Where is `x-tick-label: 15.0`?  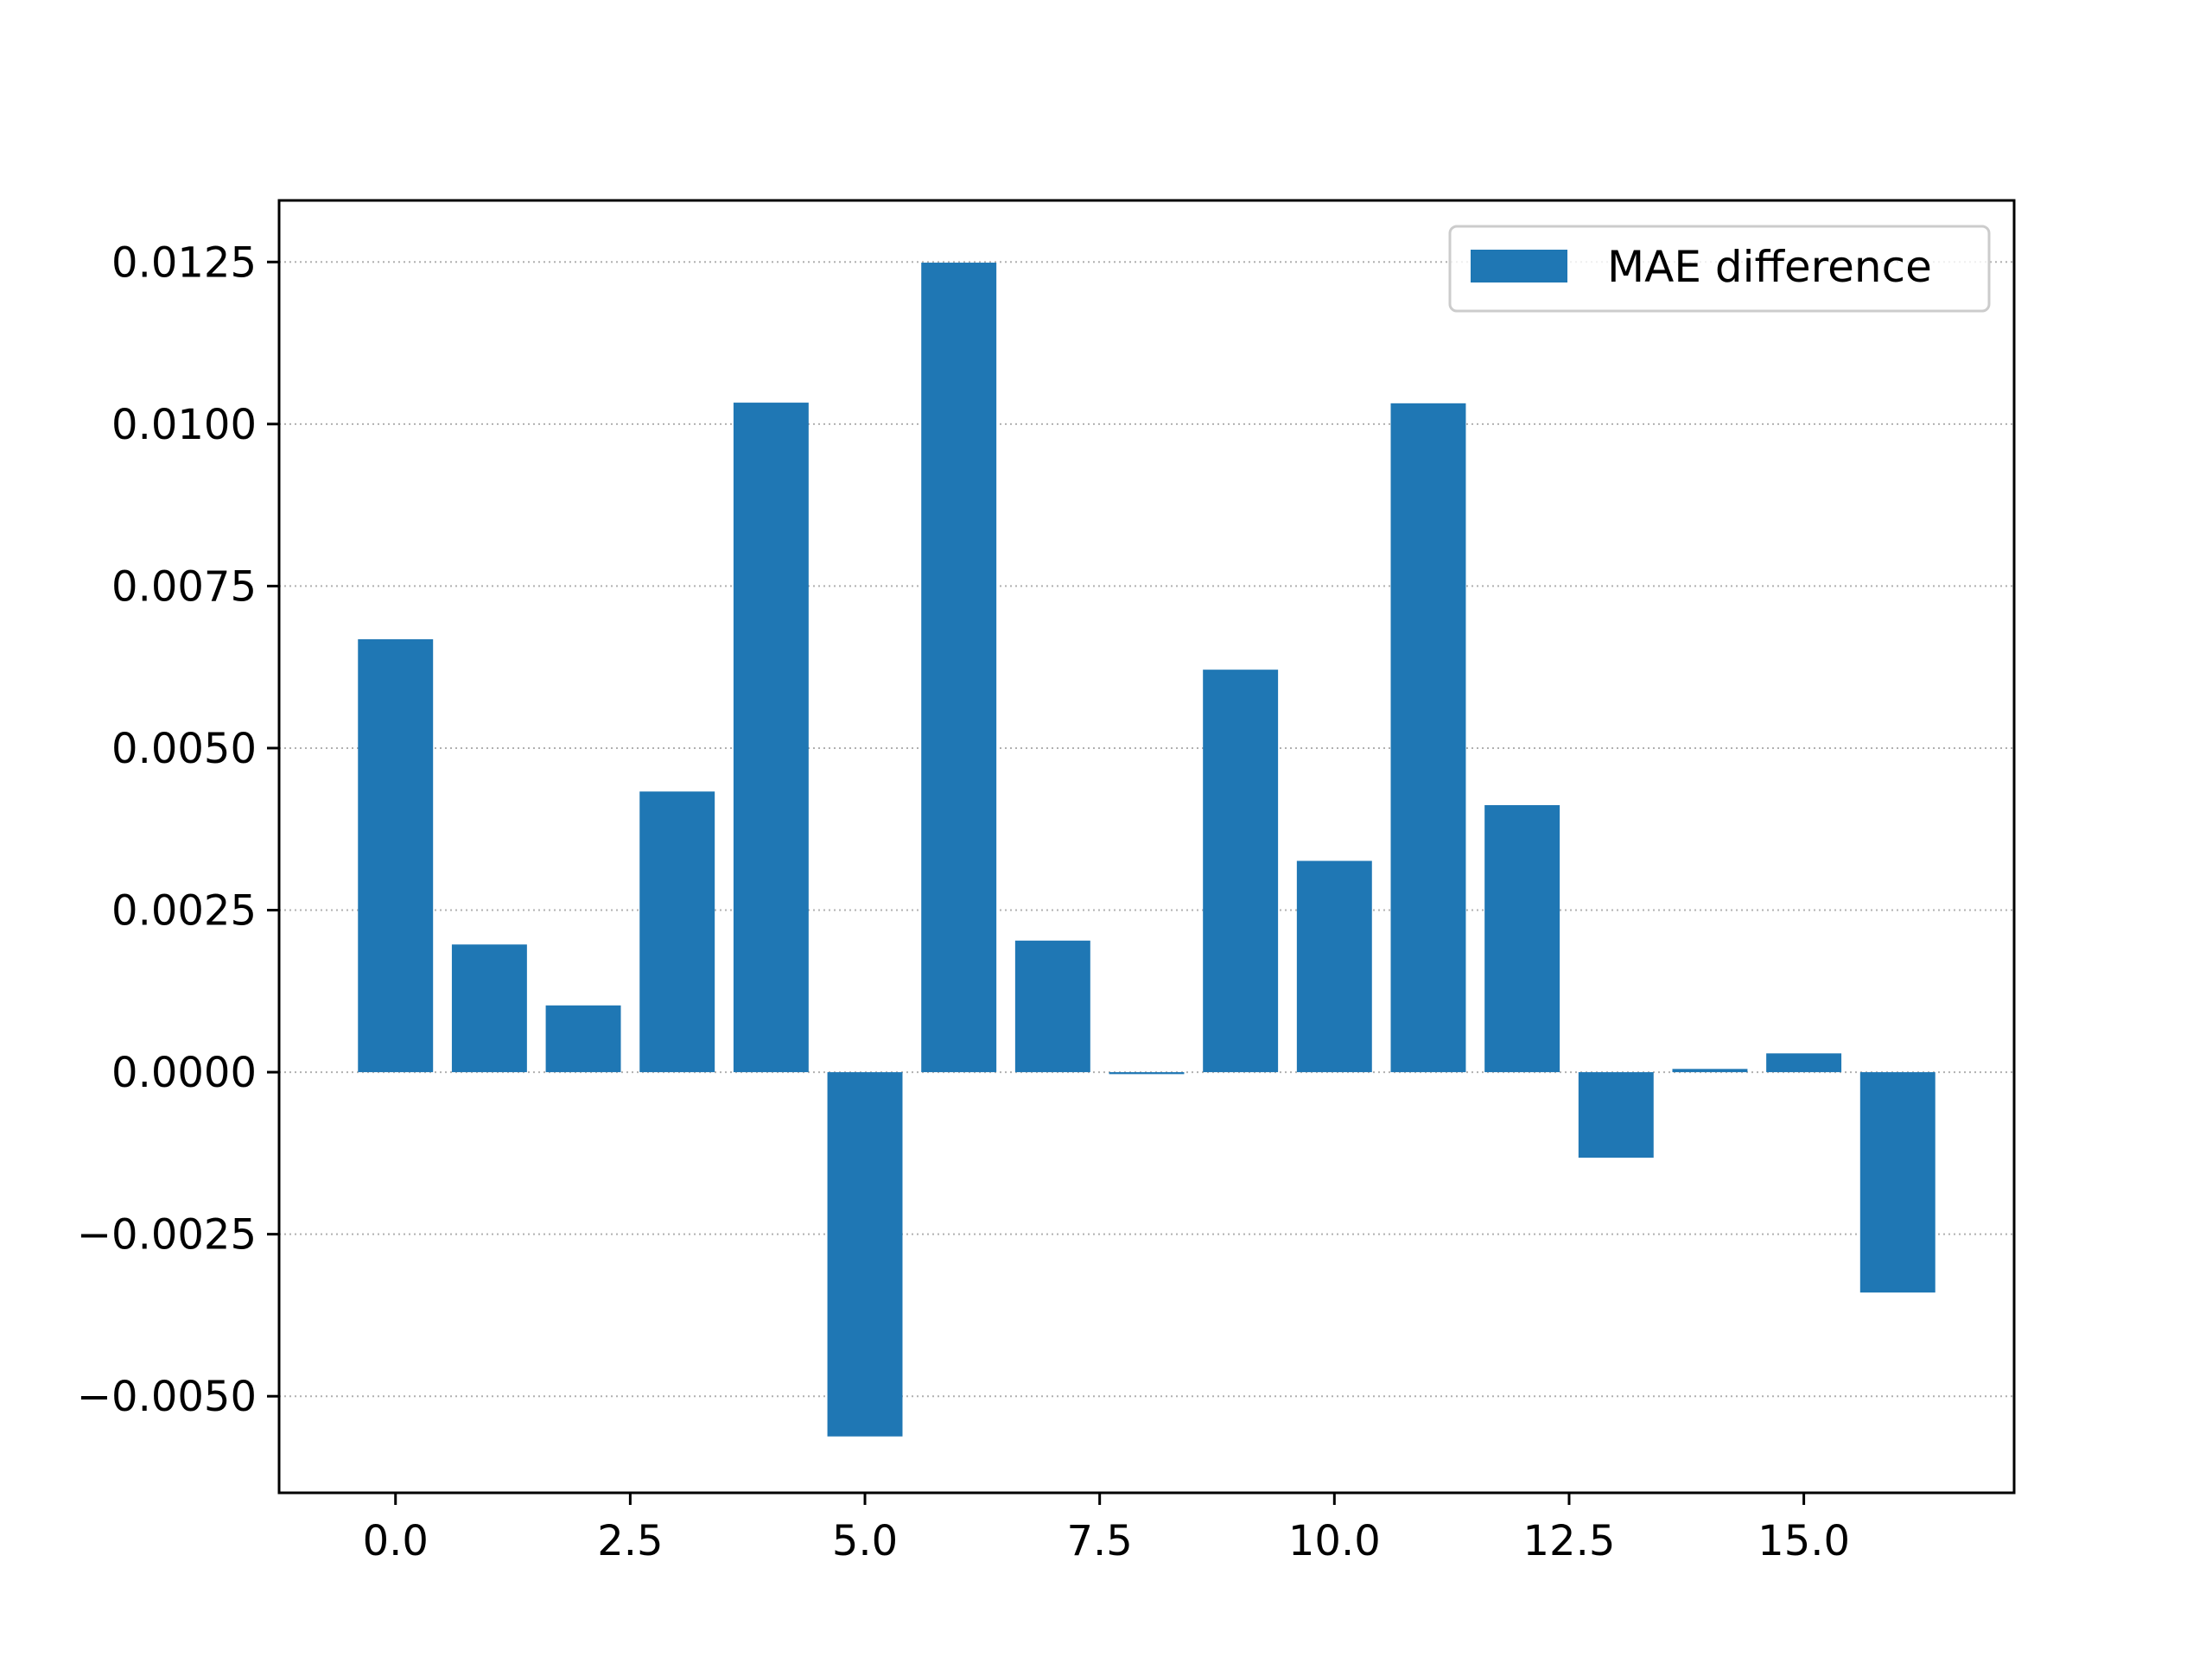
x-tick-label: 15.0 is located at coordinates (1804, 1541).